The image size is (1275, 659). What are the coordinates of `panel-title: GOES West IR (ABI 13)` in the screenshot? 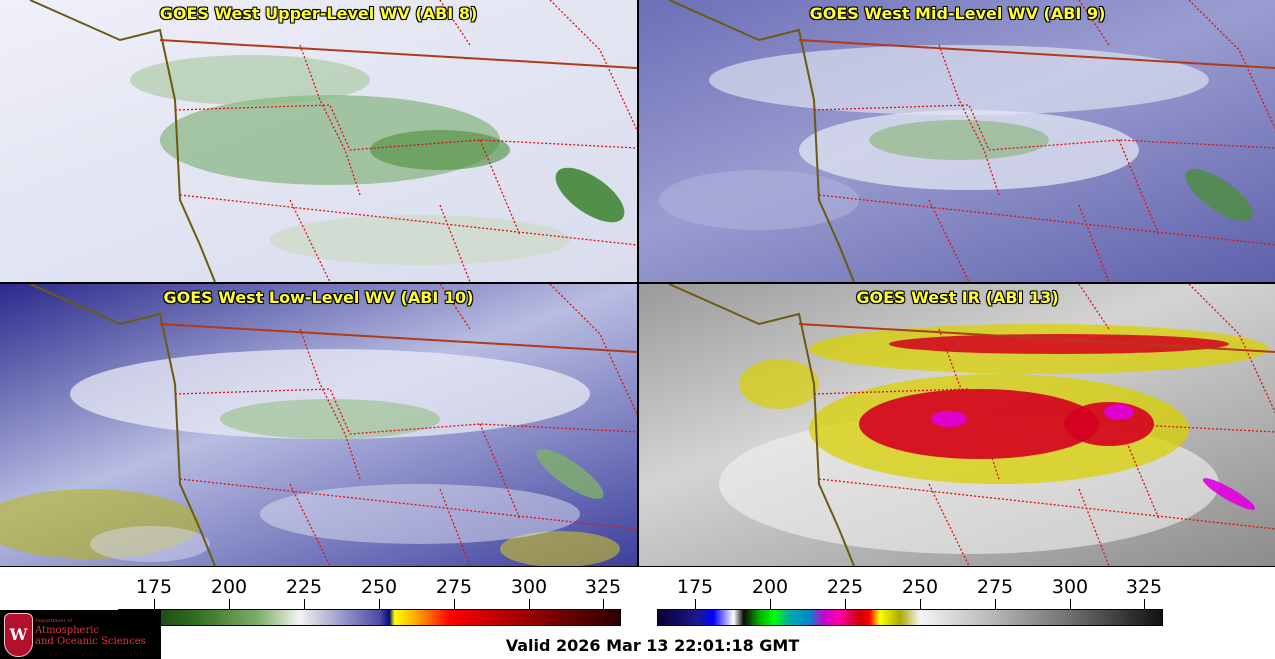 It's located at (957, 297).